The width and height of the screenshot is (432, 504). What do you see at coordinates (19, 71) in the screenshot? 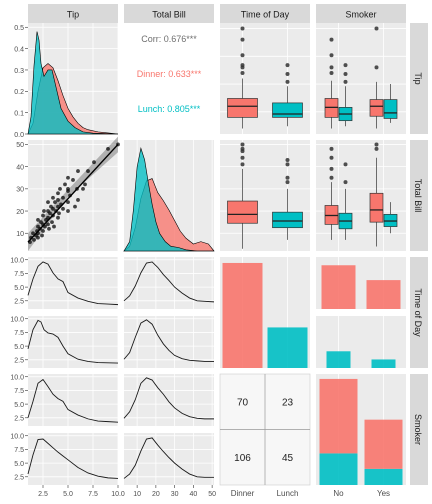
I see `panel-tip-tip-ytick-label: 0.3` at bounding box center [19, 71].